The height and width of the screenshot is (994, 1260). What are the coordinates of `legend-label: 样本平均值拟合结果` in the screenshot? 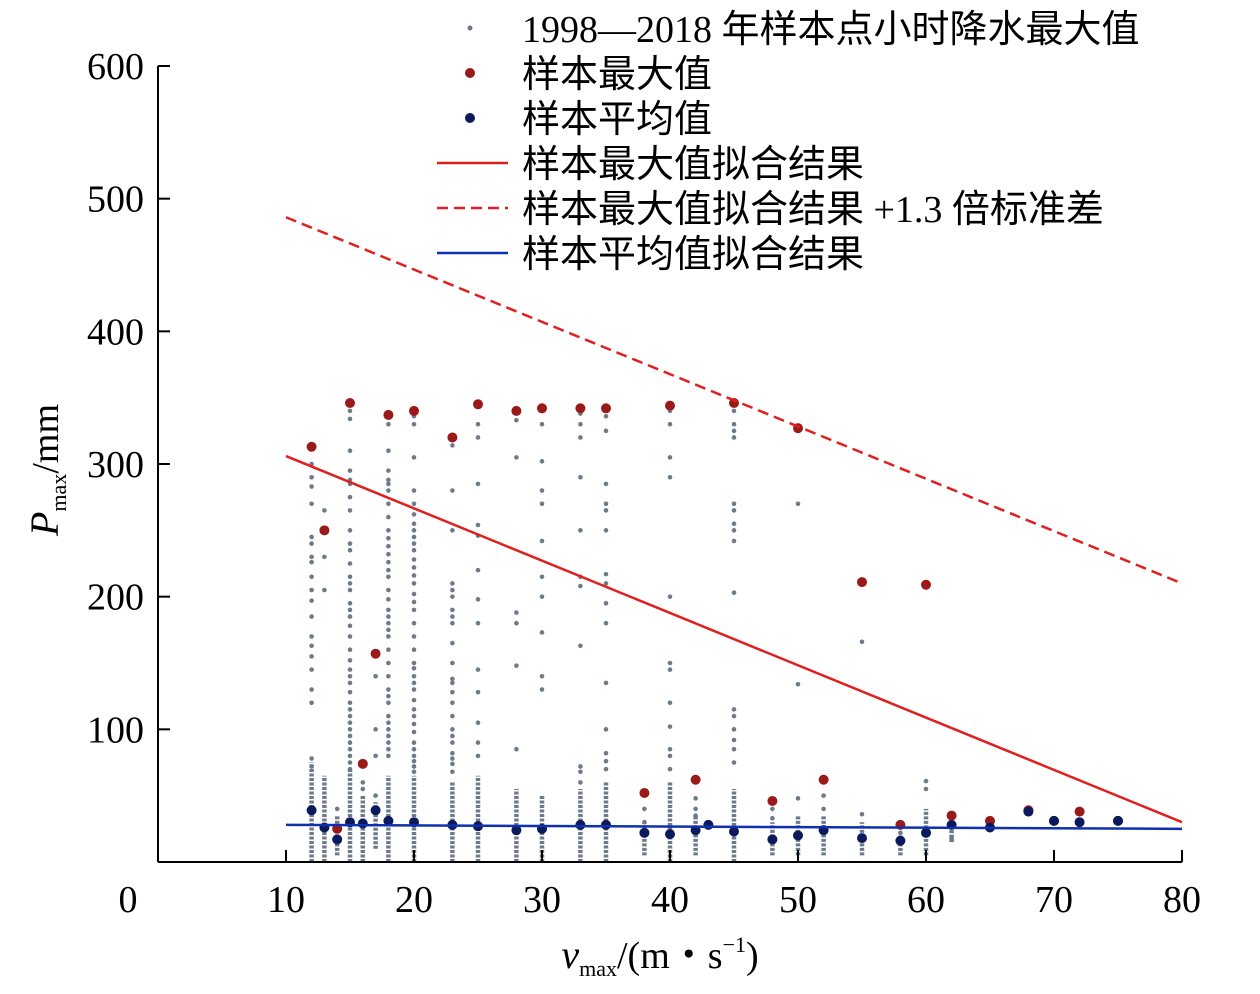 It's located at (693, 255).